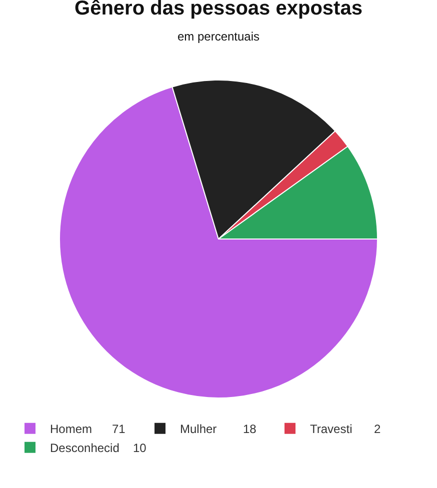  I want to click on data-label: 18, so click(250, 429).